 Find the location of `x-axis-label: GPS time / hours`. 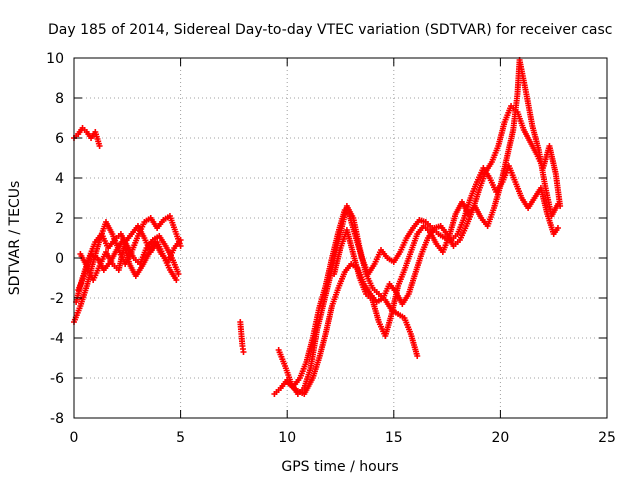

x-axis-label: GPS time / hours is located at coordinates (339, 467).